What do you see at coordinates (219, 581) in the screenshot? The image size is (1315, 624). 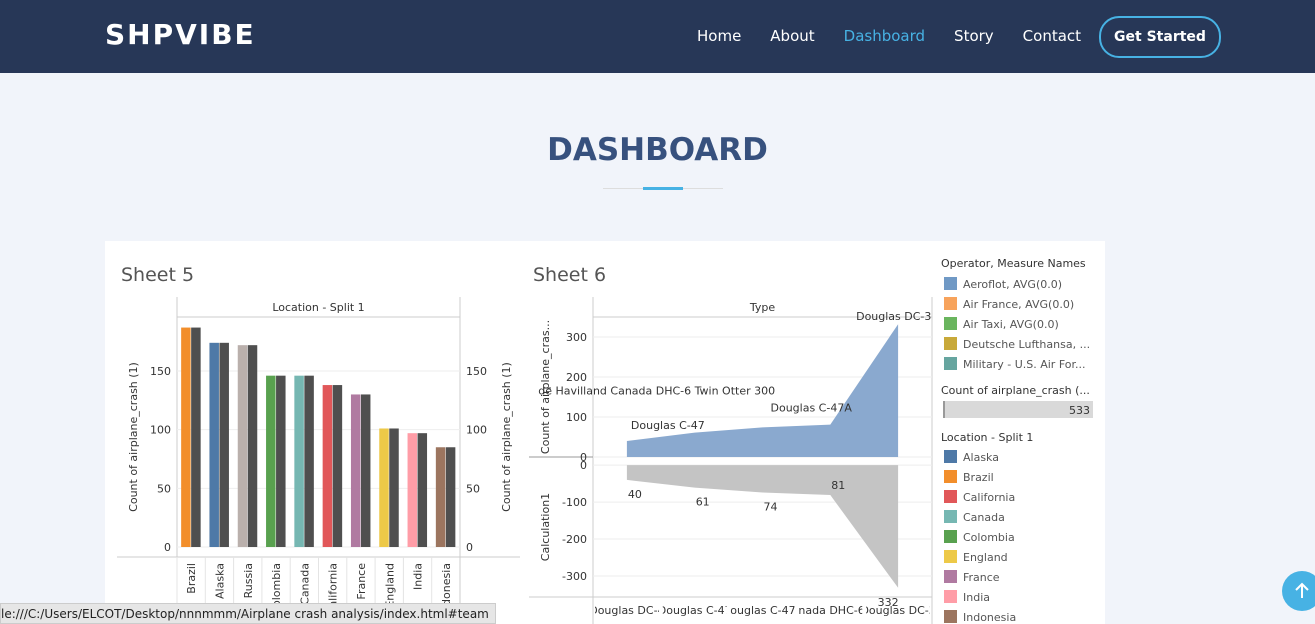 I see `x-tick-label: Alaska` at bounding box center [219, 581].